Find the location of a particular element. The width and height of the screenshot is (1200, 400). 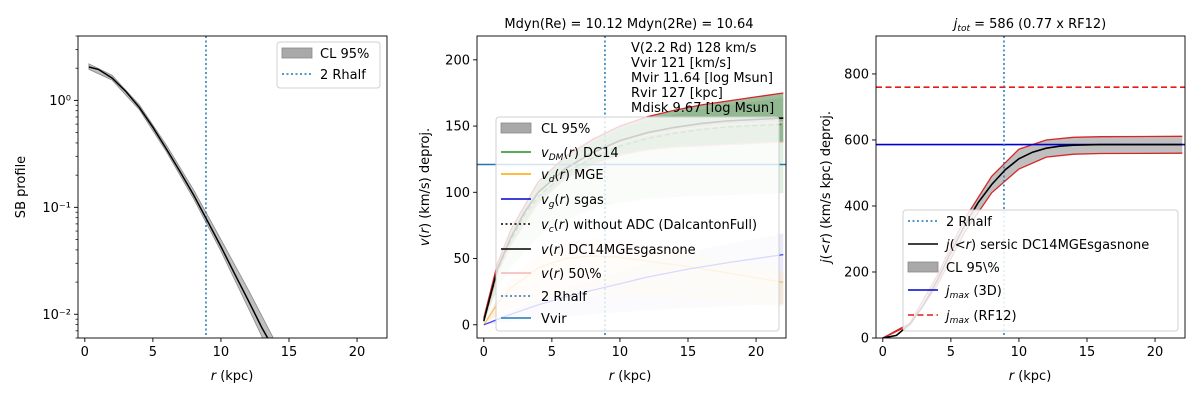

legend-vtotal-label: v(r) DC14MGEsgasnone is located at coordinates (618, 250).